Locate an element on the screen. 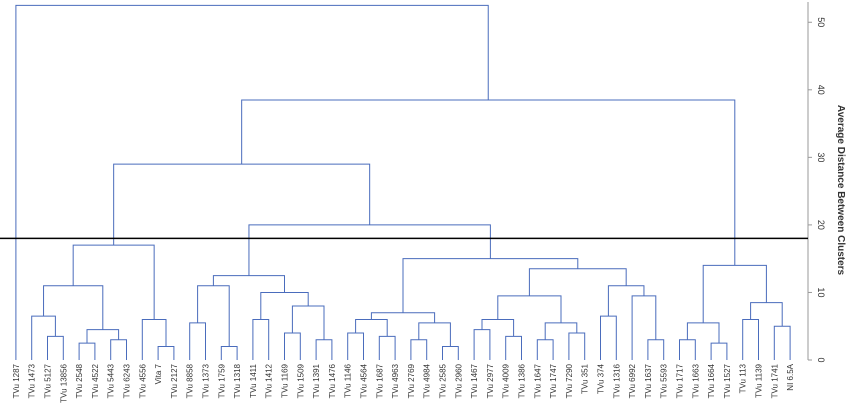 The height and width of the screenshot is (410, 850). leaf-label: TVu 1386 is located at coordinates (522, 380).